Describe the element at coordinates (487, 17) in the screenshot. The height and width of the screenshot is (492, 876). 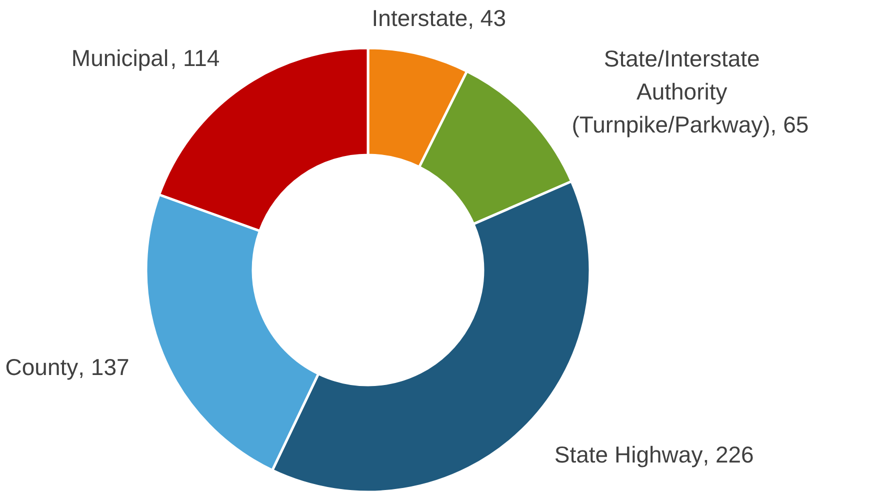
I see `data-label: , 43` at that location.